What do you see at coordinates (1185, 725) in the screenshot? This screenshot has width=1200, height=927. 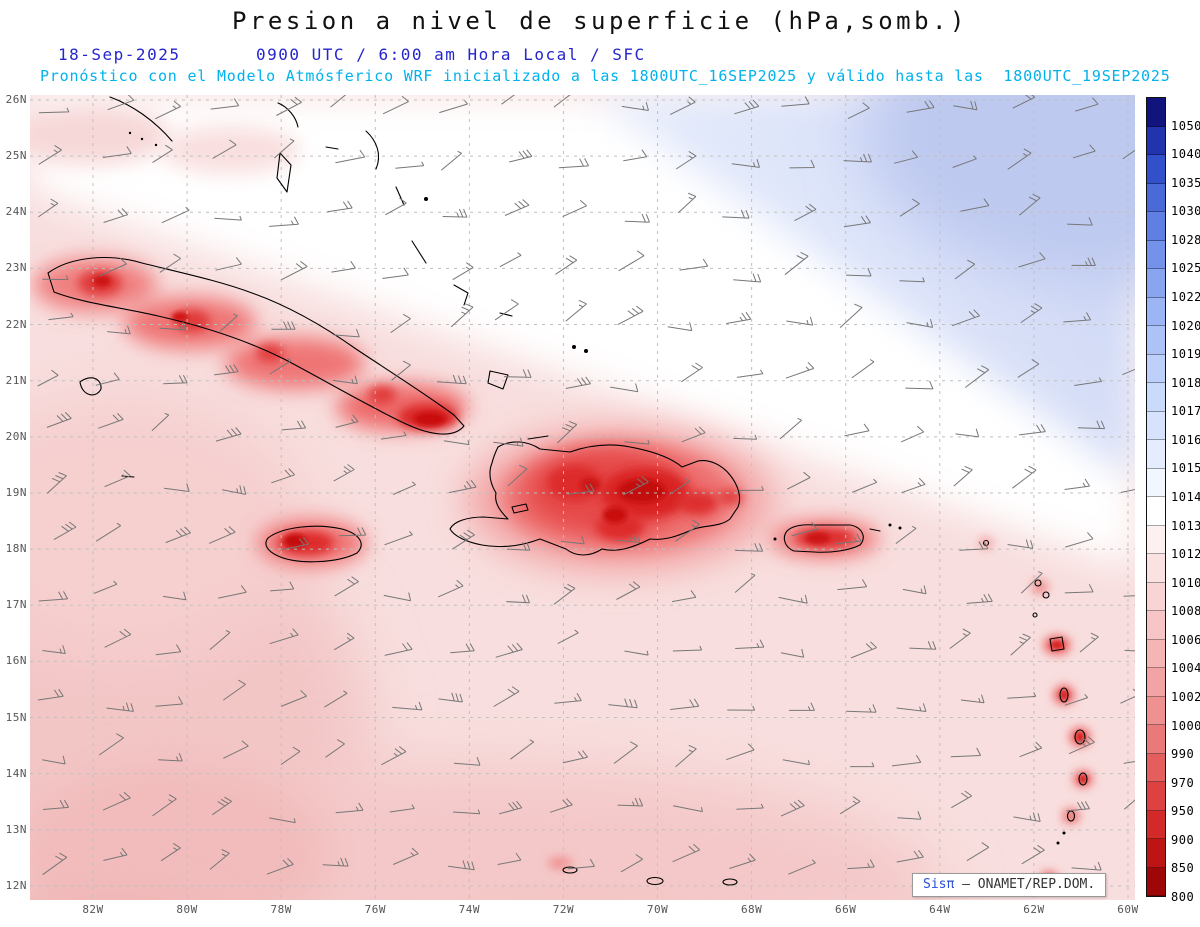 I see `colorbar-value: 1000` at bounding box center [1185, 725].